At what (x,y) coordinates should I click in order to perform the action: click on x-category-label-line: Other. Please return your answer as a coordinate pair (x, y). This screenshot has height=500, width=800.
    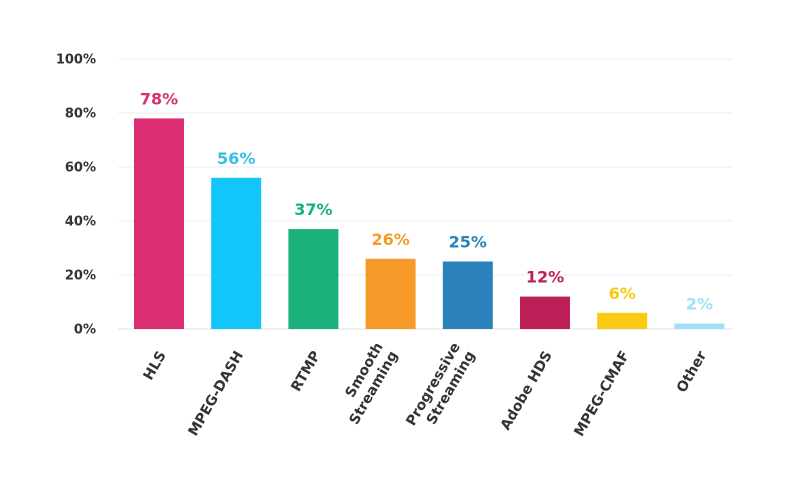
    Looking at the image, I should click on (692, 371).